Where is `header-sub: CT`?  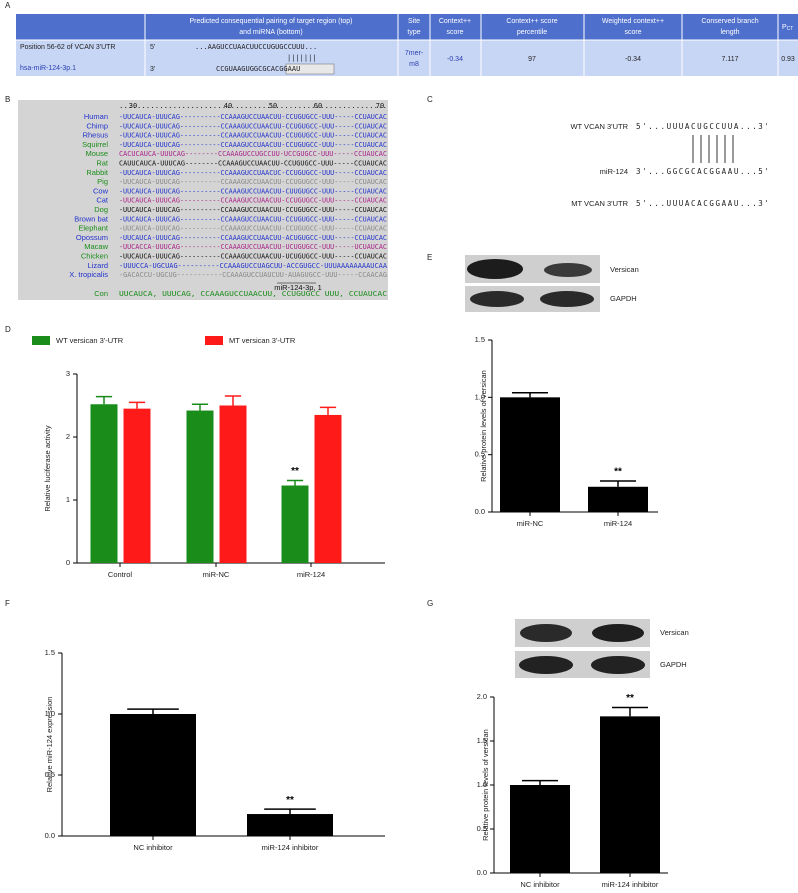 header-sub: CT is located at coordinates (790, 29).